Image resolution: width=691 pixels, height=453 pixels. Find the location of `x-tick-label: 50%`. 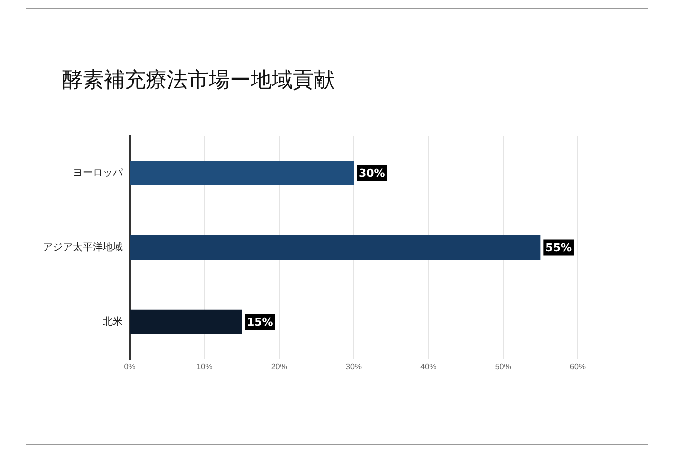

x-tick-label: 50% is located at coordinates (503, 367).